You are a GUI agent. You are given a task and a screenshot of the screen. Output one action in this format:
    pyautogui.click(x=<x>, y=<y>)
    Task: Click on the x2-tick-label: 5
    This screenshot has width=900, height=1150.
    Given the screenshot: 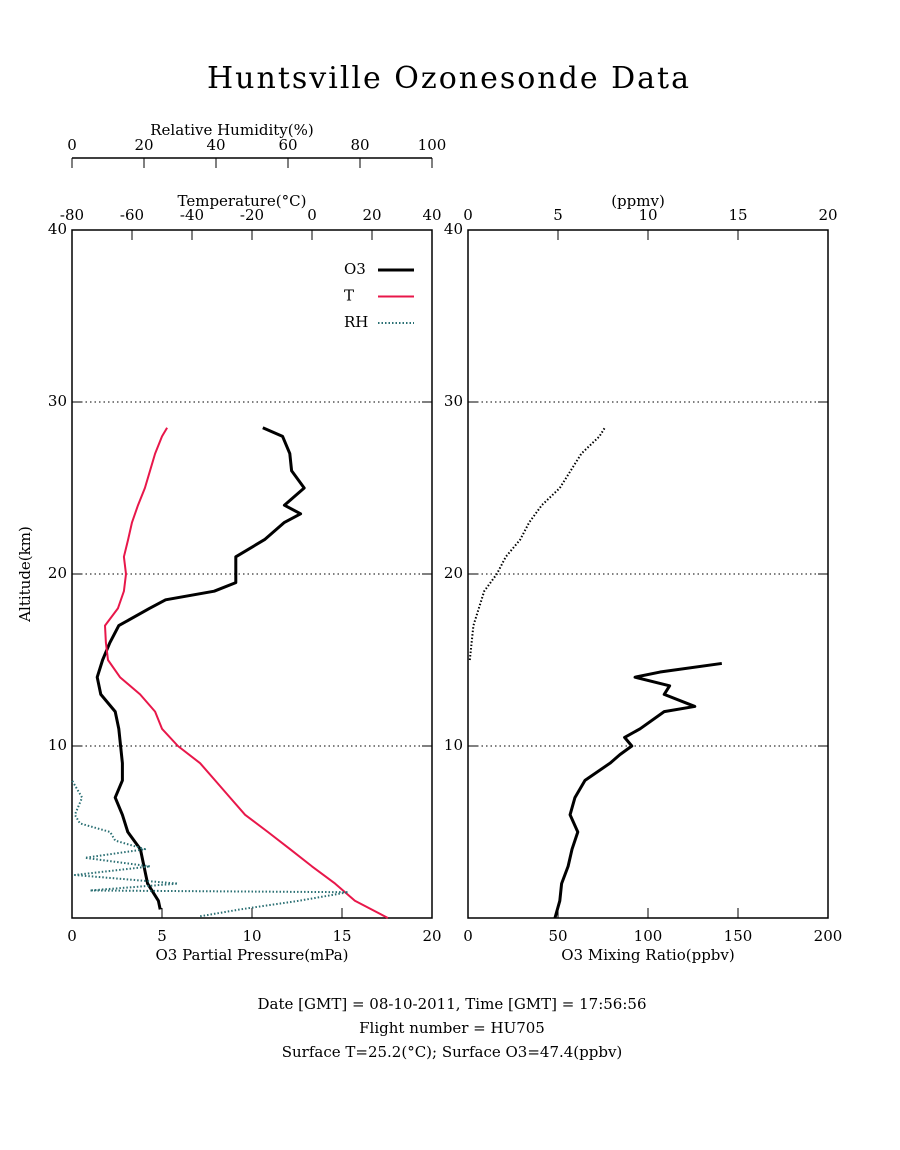 What is the action you would take?
    pyautogui.click(x=558, y=215)
    